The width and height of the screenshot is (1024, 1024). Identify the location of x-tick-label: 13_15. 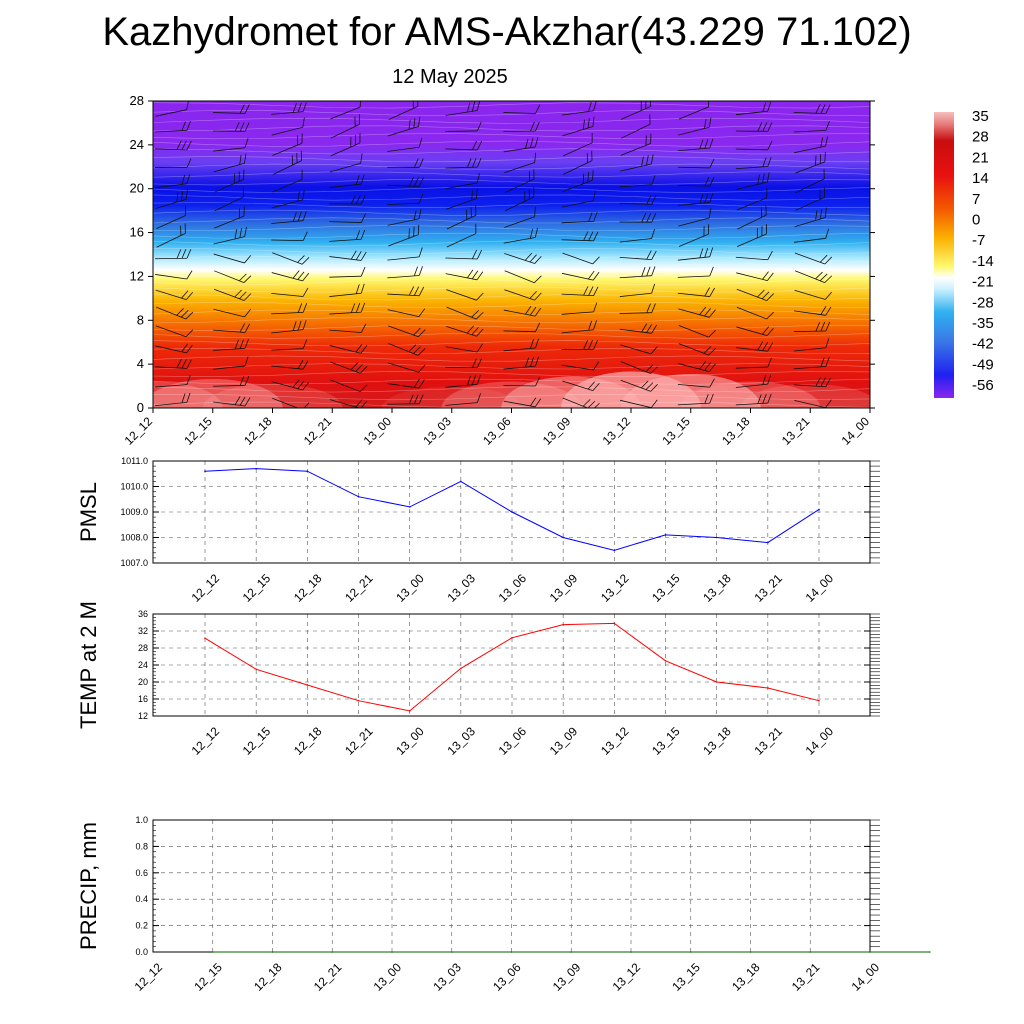
(686, 977).